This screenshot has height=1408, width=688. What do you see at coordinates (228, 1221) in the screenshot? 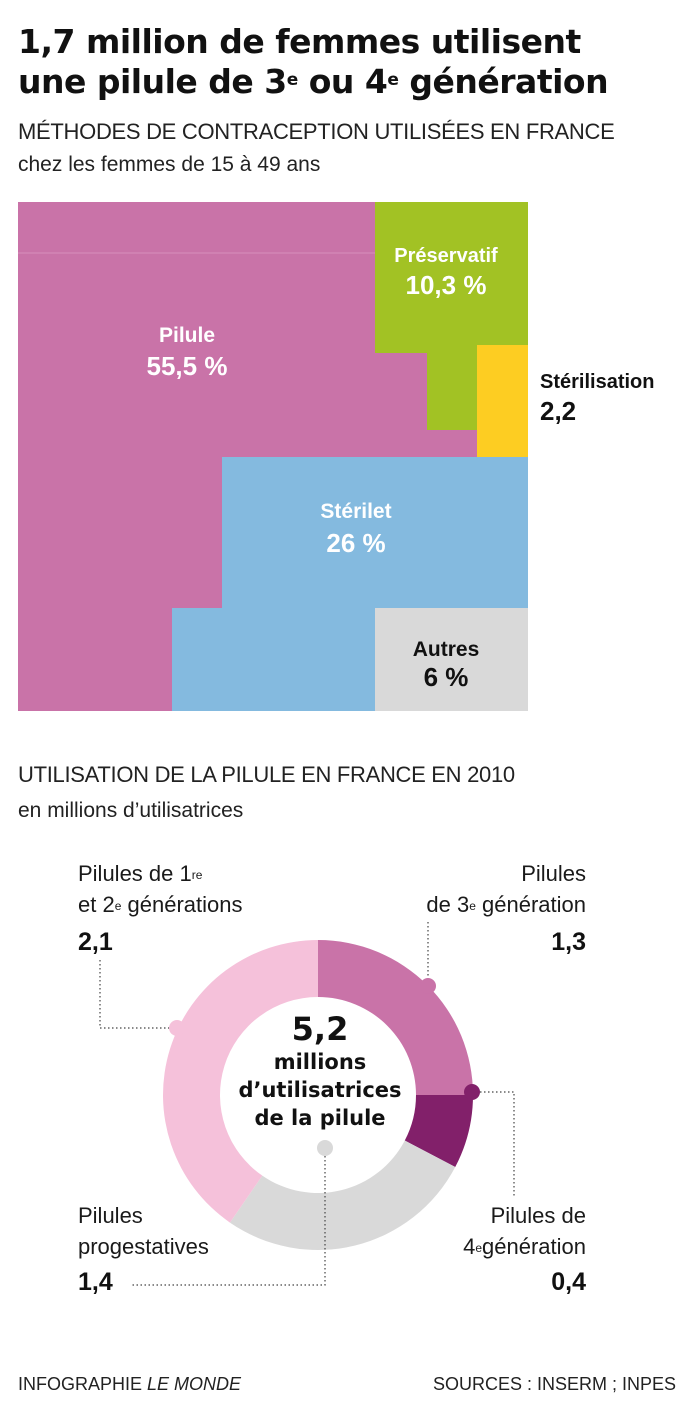
I see `leader-progestatives` at bounding box center [228, 1221].